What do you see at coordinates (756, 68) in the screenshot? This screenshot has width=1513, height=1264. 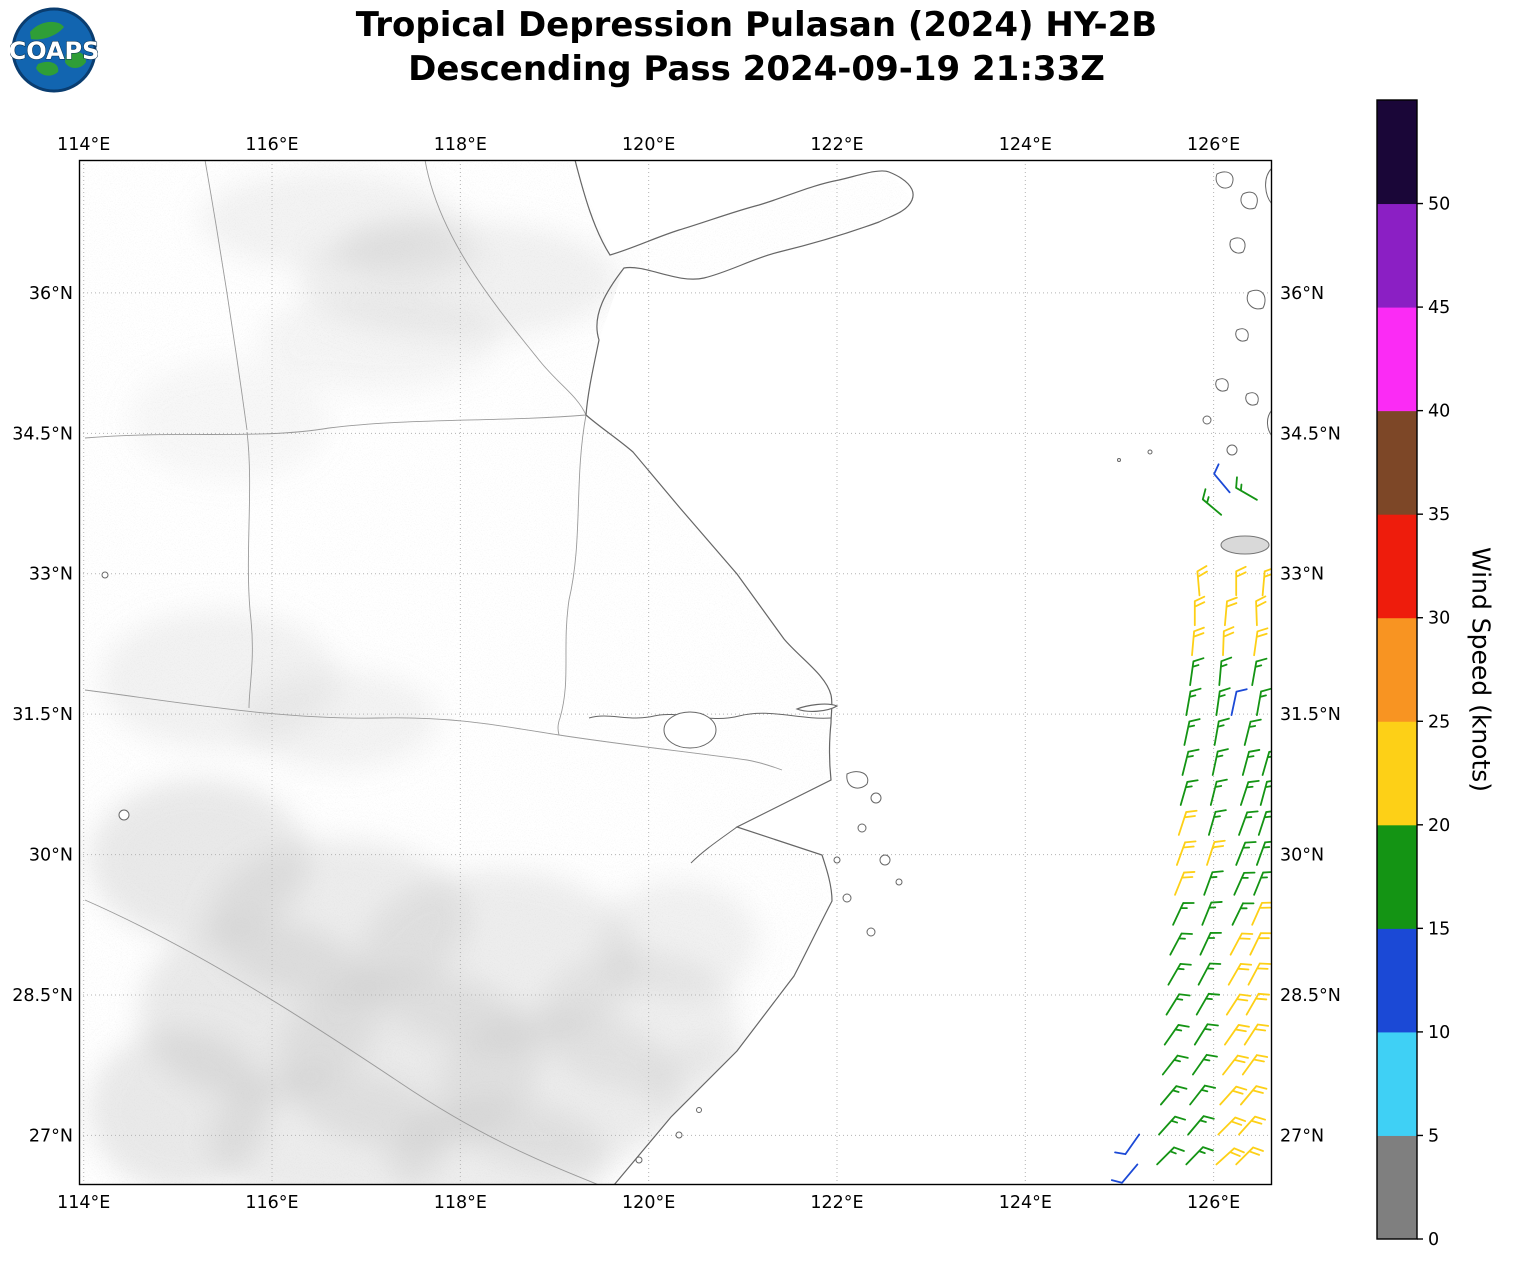 I see `figure-title-line2: Descending Pass 2024-09-19 21:33Z` at bounding box center [756, 68].